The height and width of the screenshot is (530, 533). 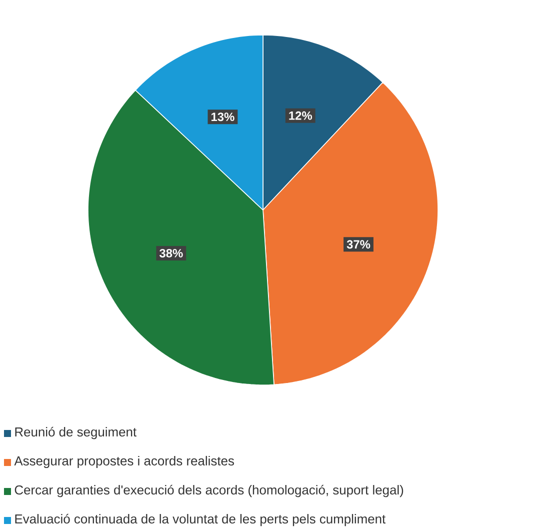 I want to click on legend-label: Cercar garanties d'execució dels acords (homologació, suport legal), so click(x=209, y=491).